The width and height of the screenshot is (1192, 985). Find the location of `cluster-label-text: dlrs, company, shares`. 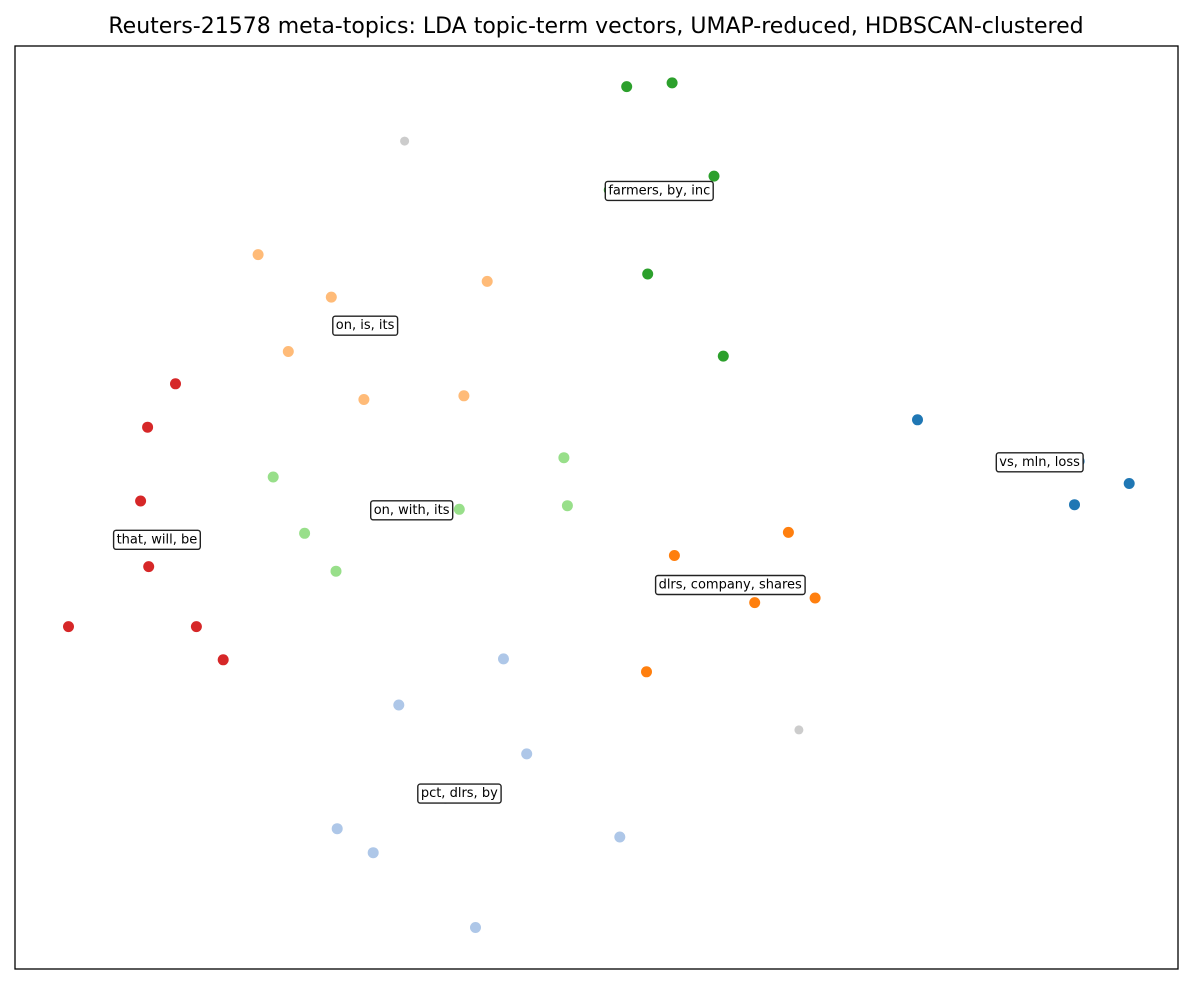

cluster-label-text: dlrs, company, shares is located at coordinates (730, 585).